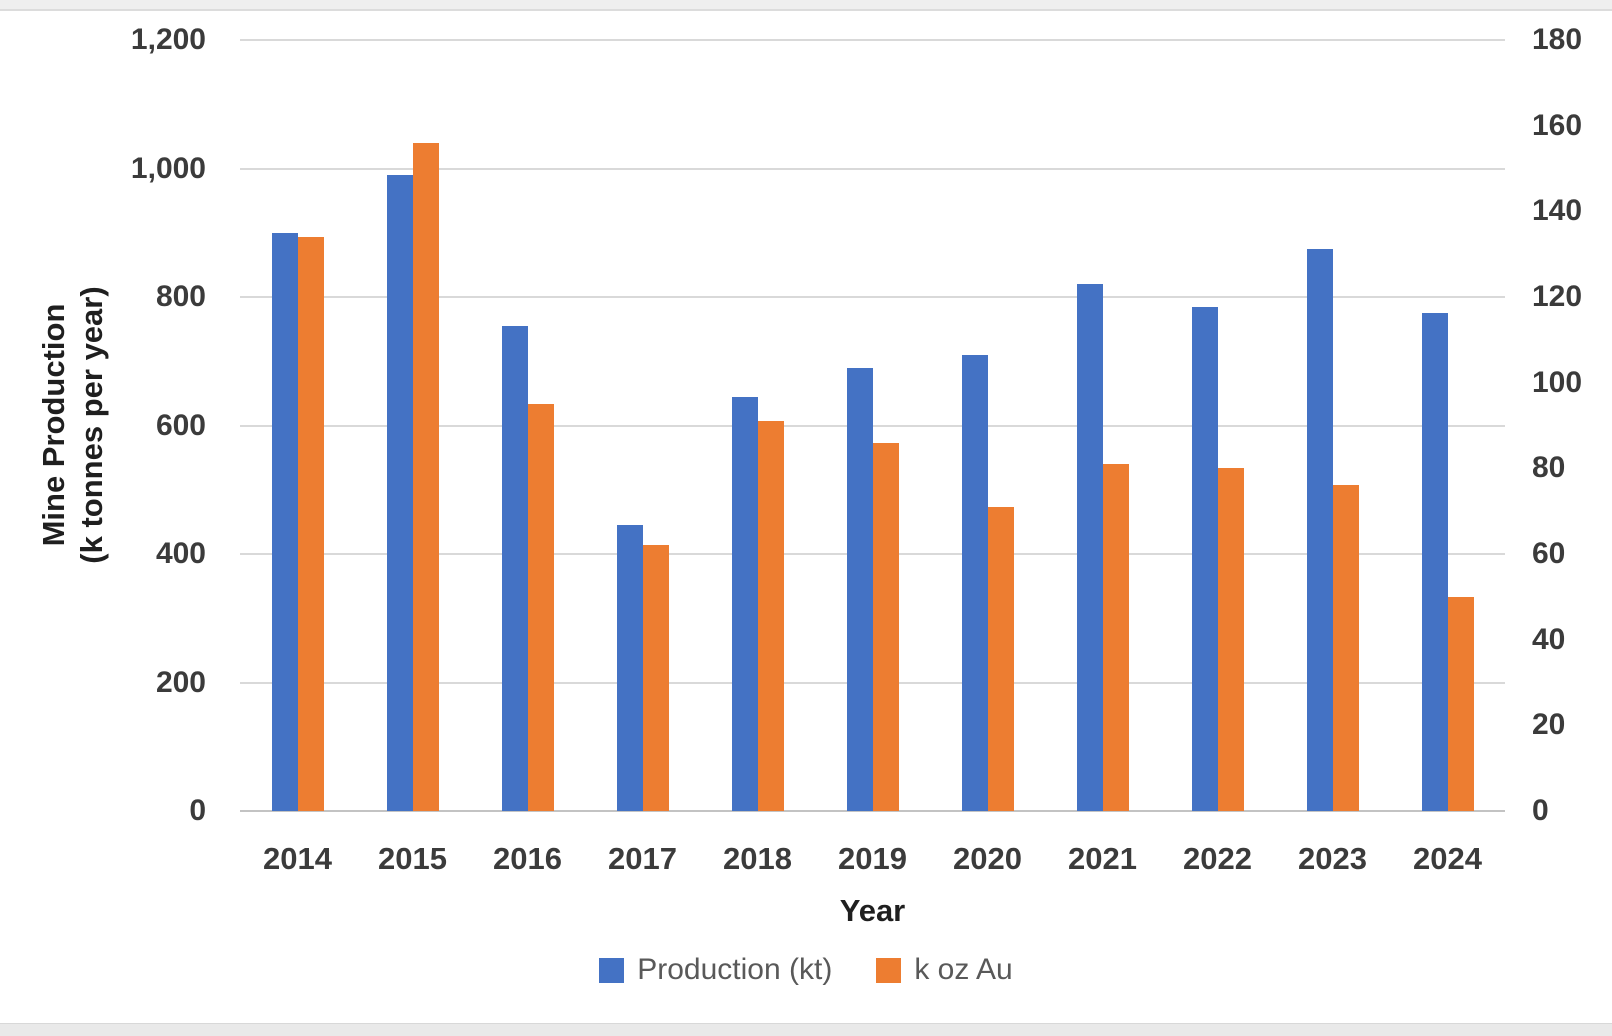  What do you see at coordinates (889, 970) in the screenshot?
I see `legend-swatch-k-oz-au` at bounding box center [889, 970].